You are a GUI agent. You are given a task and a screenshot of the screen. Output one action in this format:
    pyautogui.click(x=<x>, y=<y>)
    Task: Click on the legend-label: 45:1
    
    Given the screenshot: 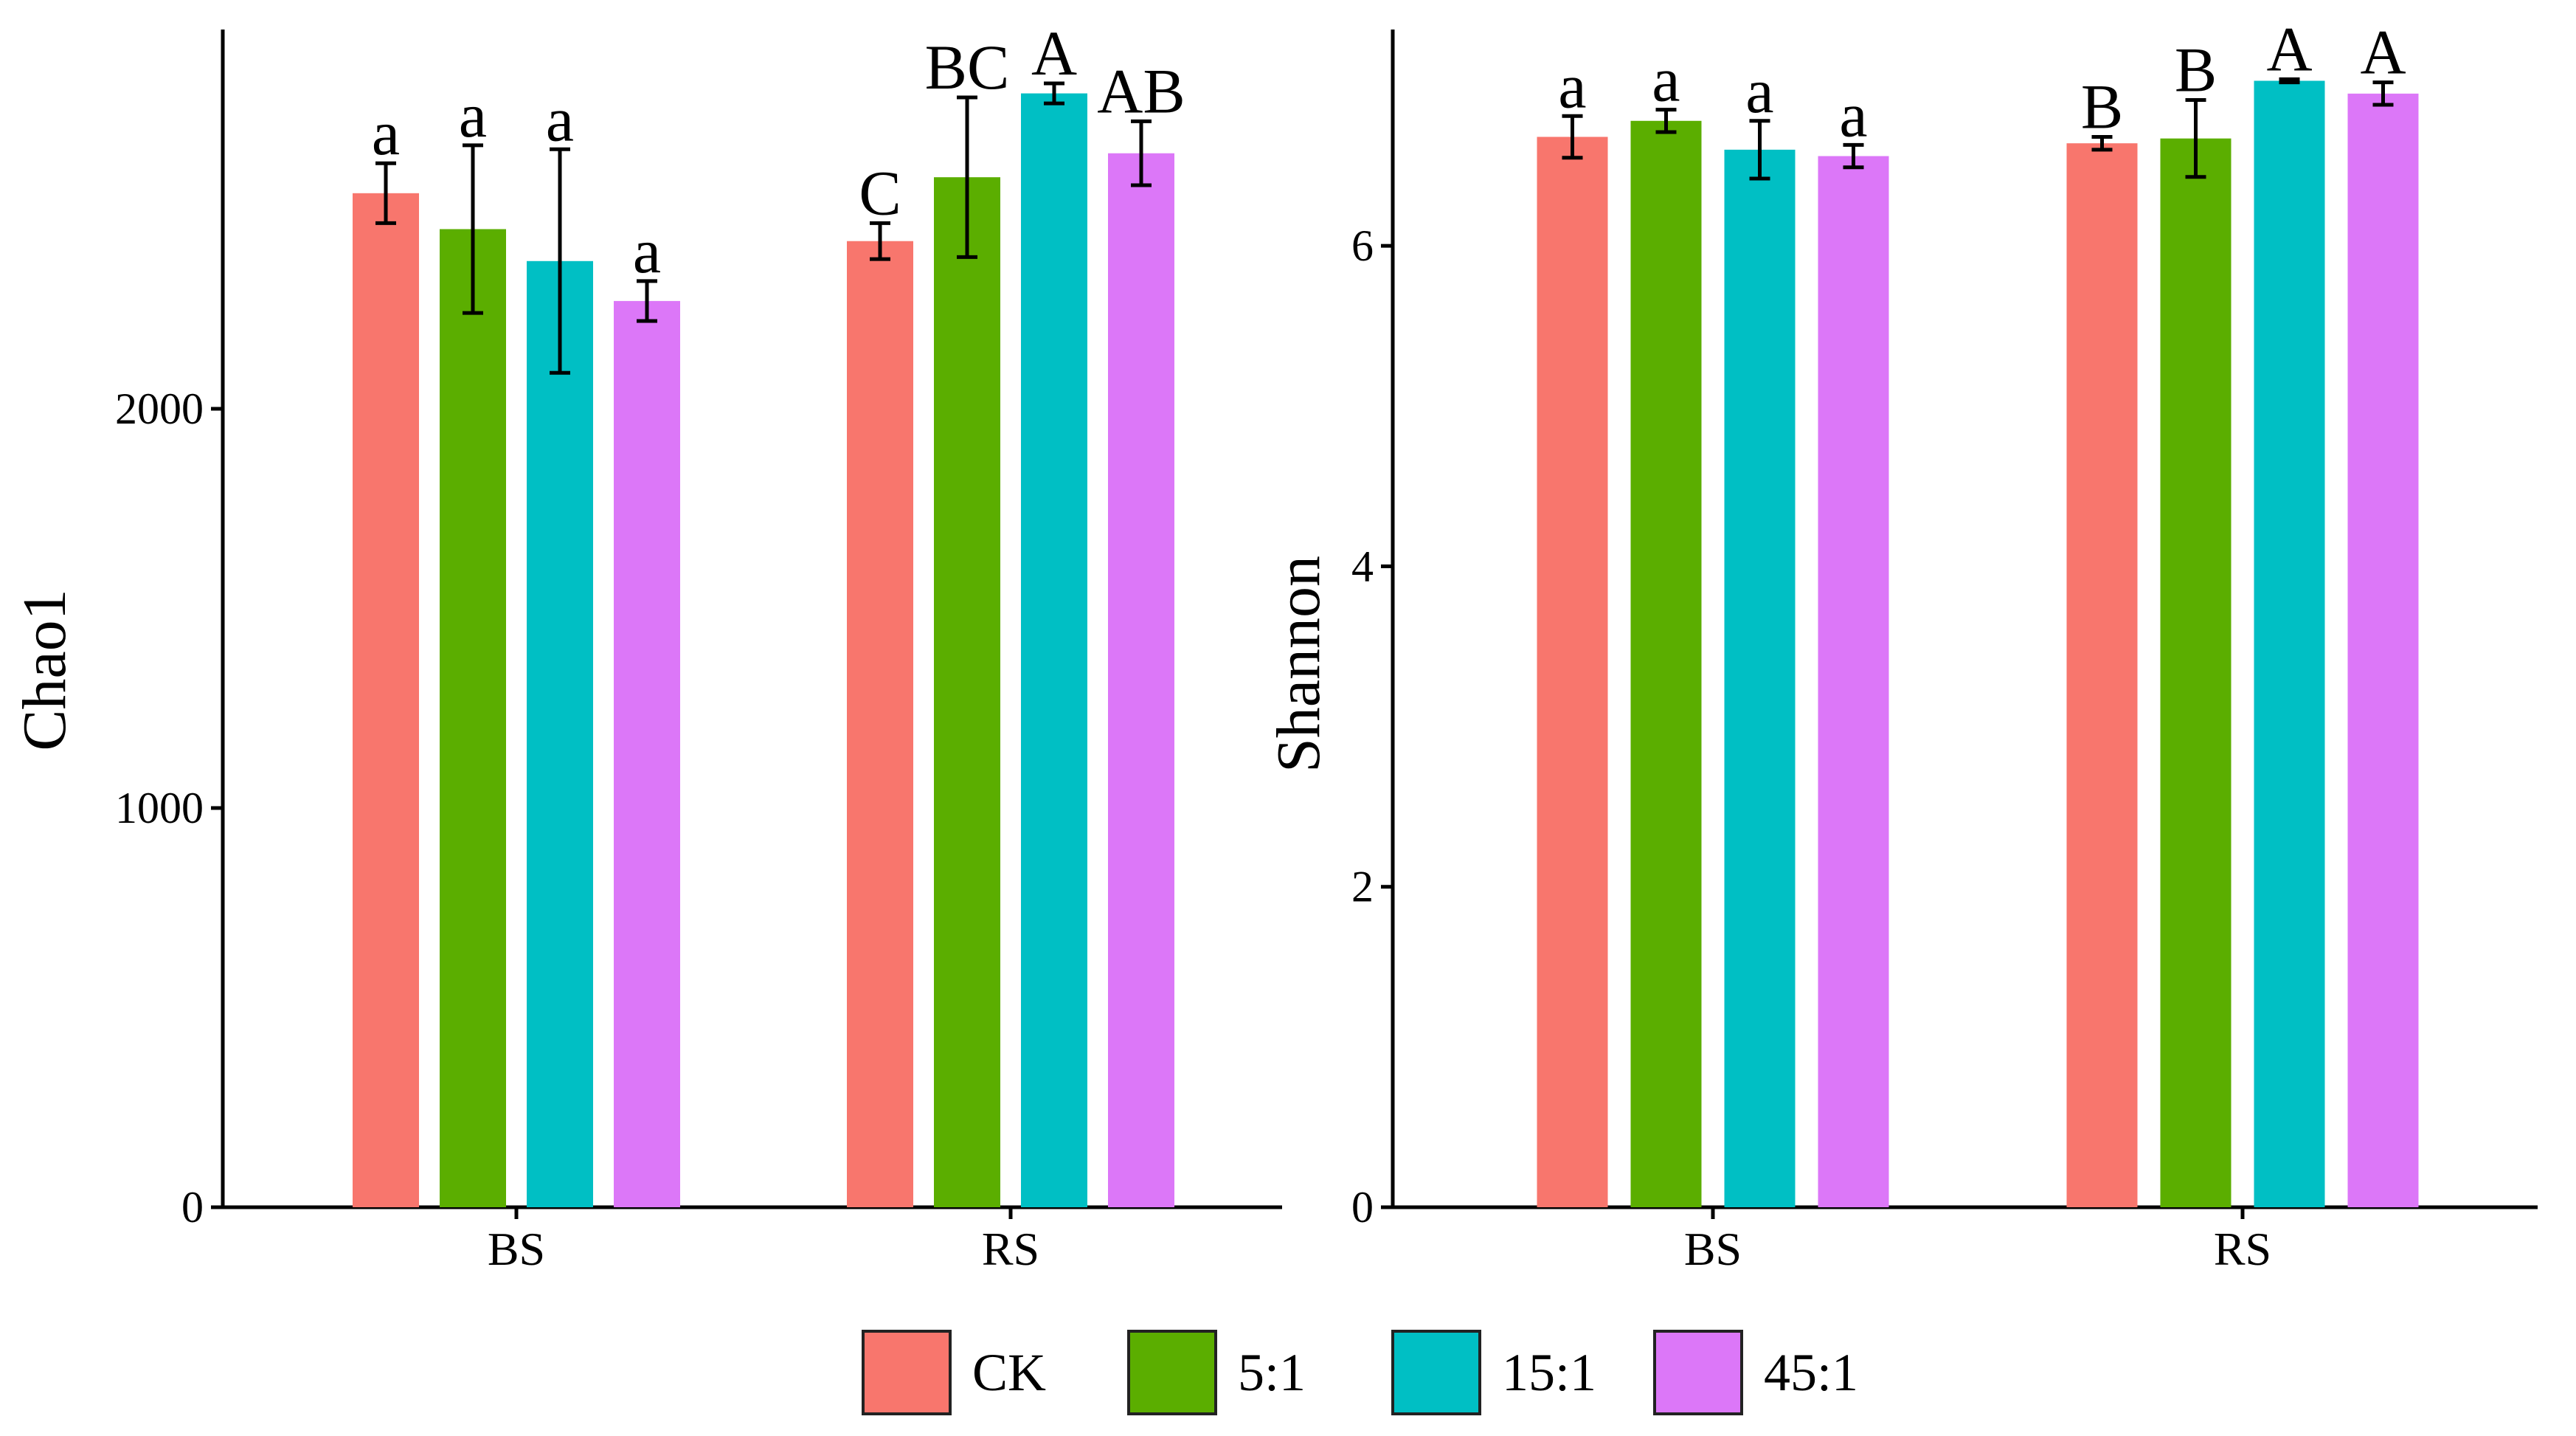 What is the action you would take?
    pyautogui.click(x=1811, y=1372)
    